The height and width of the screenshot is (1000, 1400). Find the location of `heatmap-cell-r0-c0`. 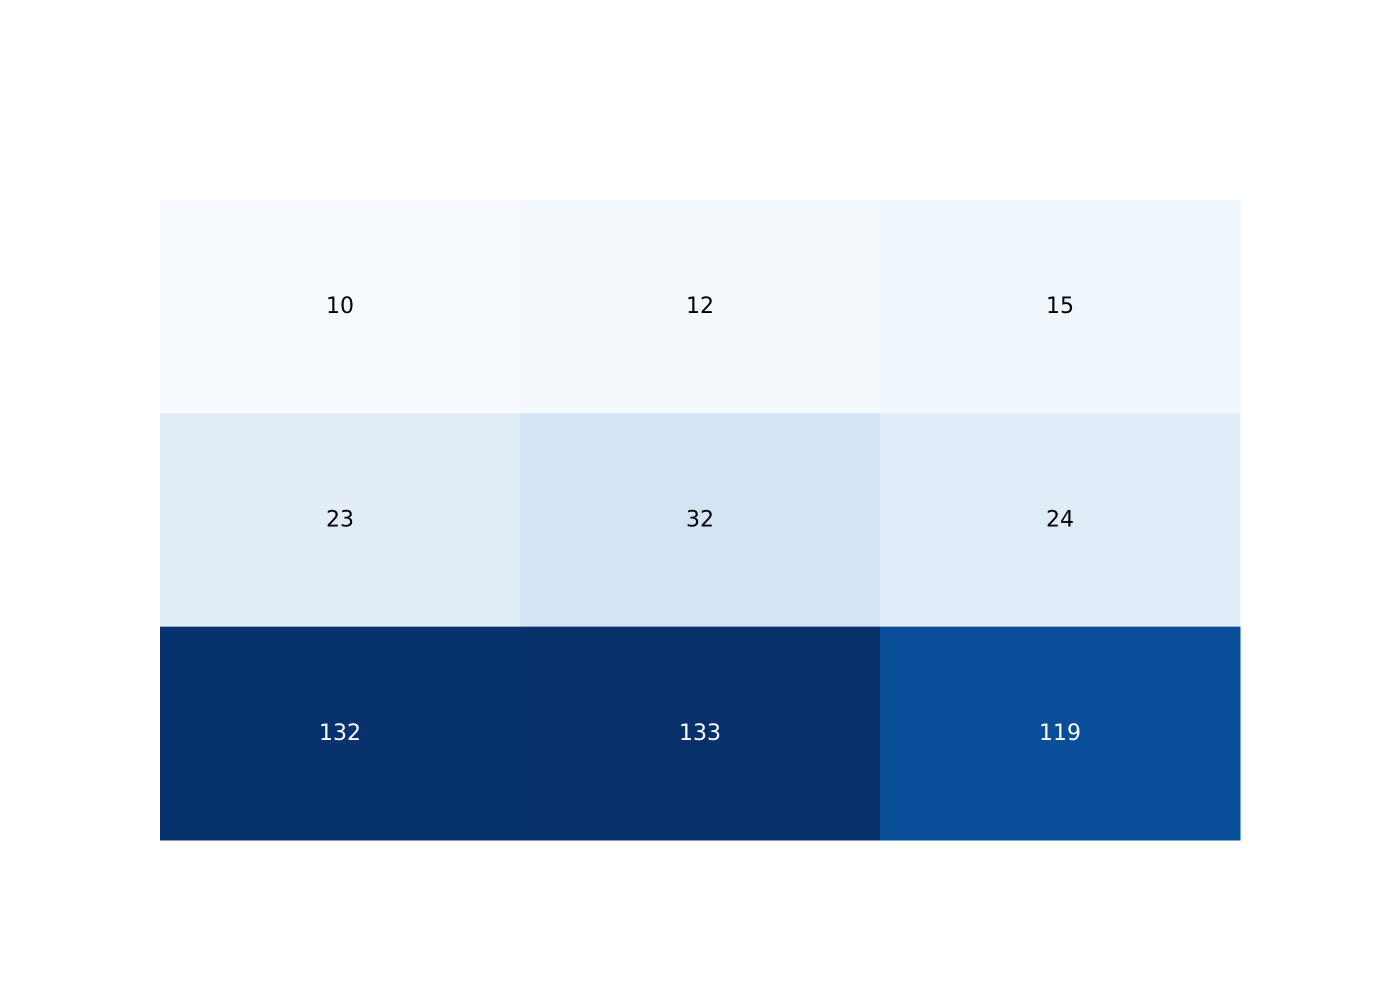

heatmap-cell-r0-c0 is located at coordinates (340, 307).